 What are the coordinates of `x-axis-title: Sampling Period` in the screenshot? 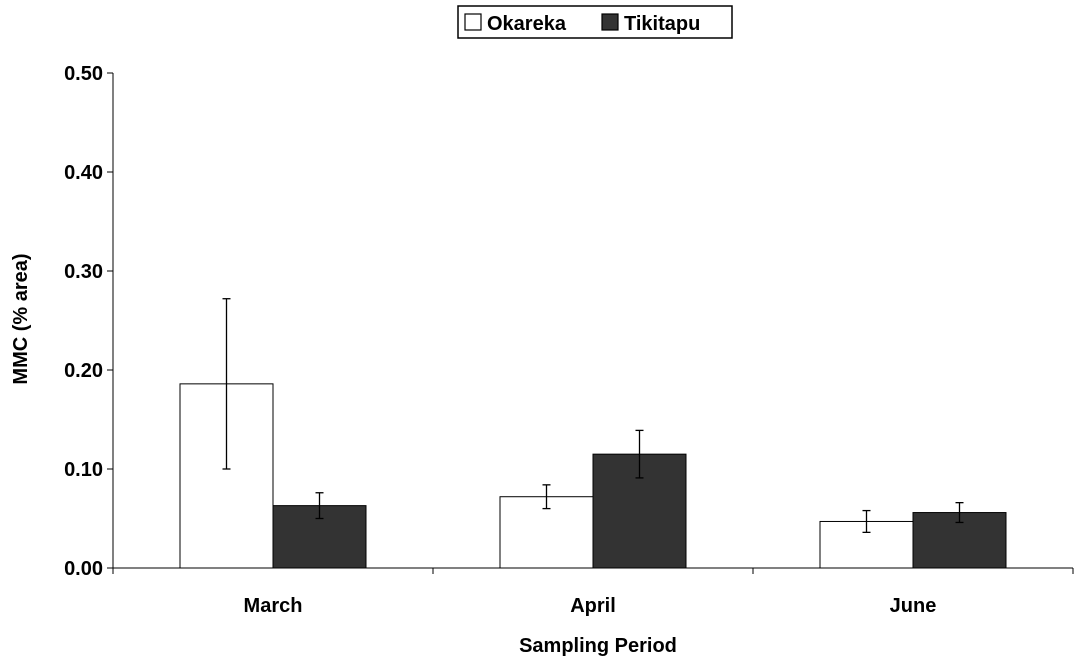 It's located at (598, 646).